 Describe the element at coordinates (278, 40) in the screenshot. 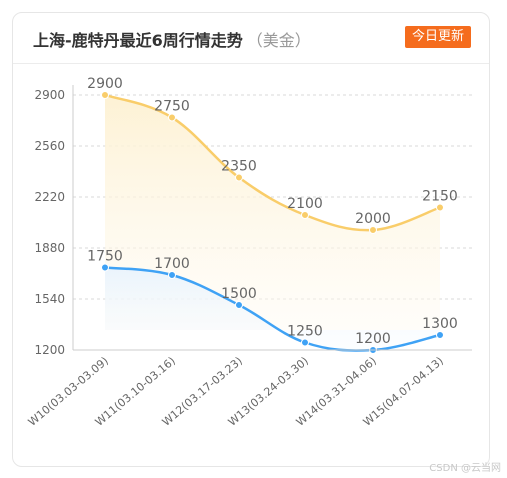

I see `currency-unit: （美金）` at that location.